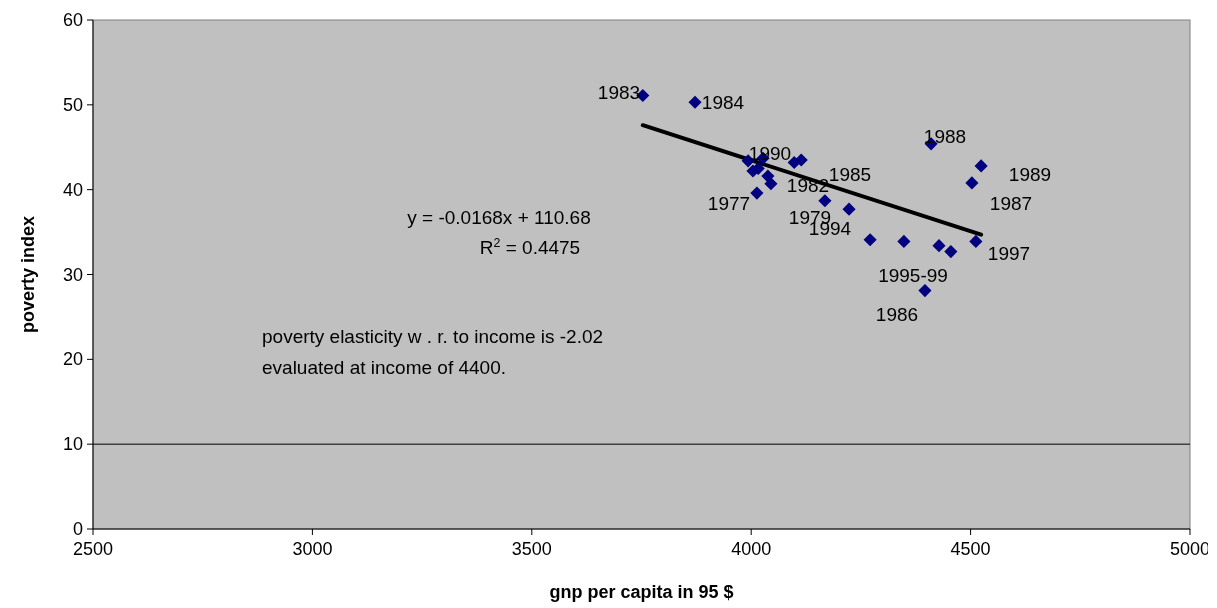  What do you see at coordinates (729, 203) in the screenshot?
I see `annotation: 1977` at bounding box center [729, 203].